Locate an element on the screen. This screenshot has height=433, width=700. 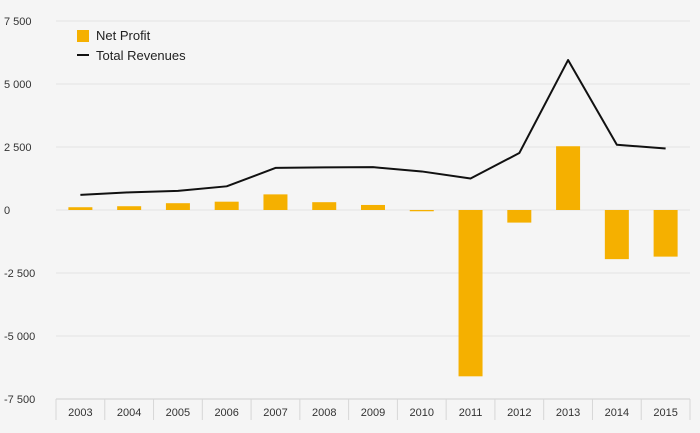
x-tick-label: 2006 is located at coordinates (226, 413).